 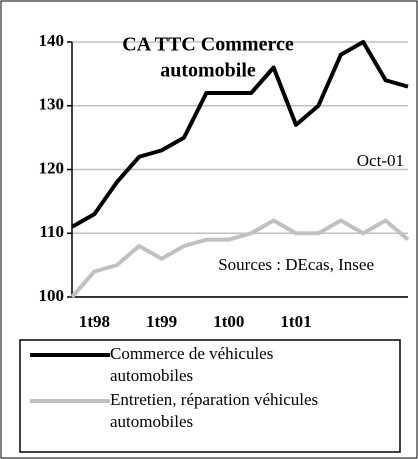 What do you see at coordinates (191, 353) in the screenshot?
I see `legend-label: Commerce de véhicules` at bounding box center [191, 353].